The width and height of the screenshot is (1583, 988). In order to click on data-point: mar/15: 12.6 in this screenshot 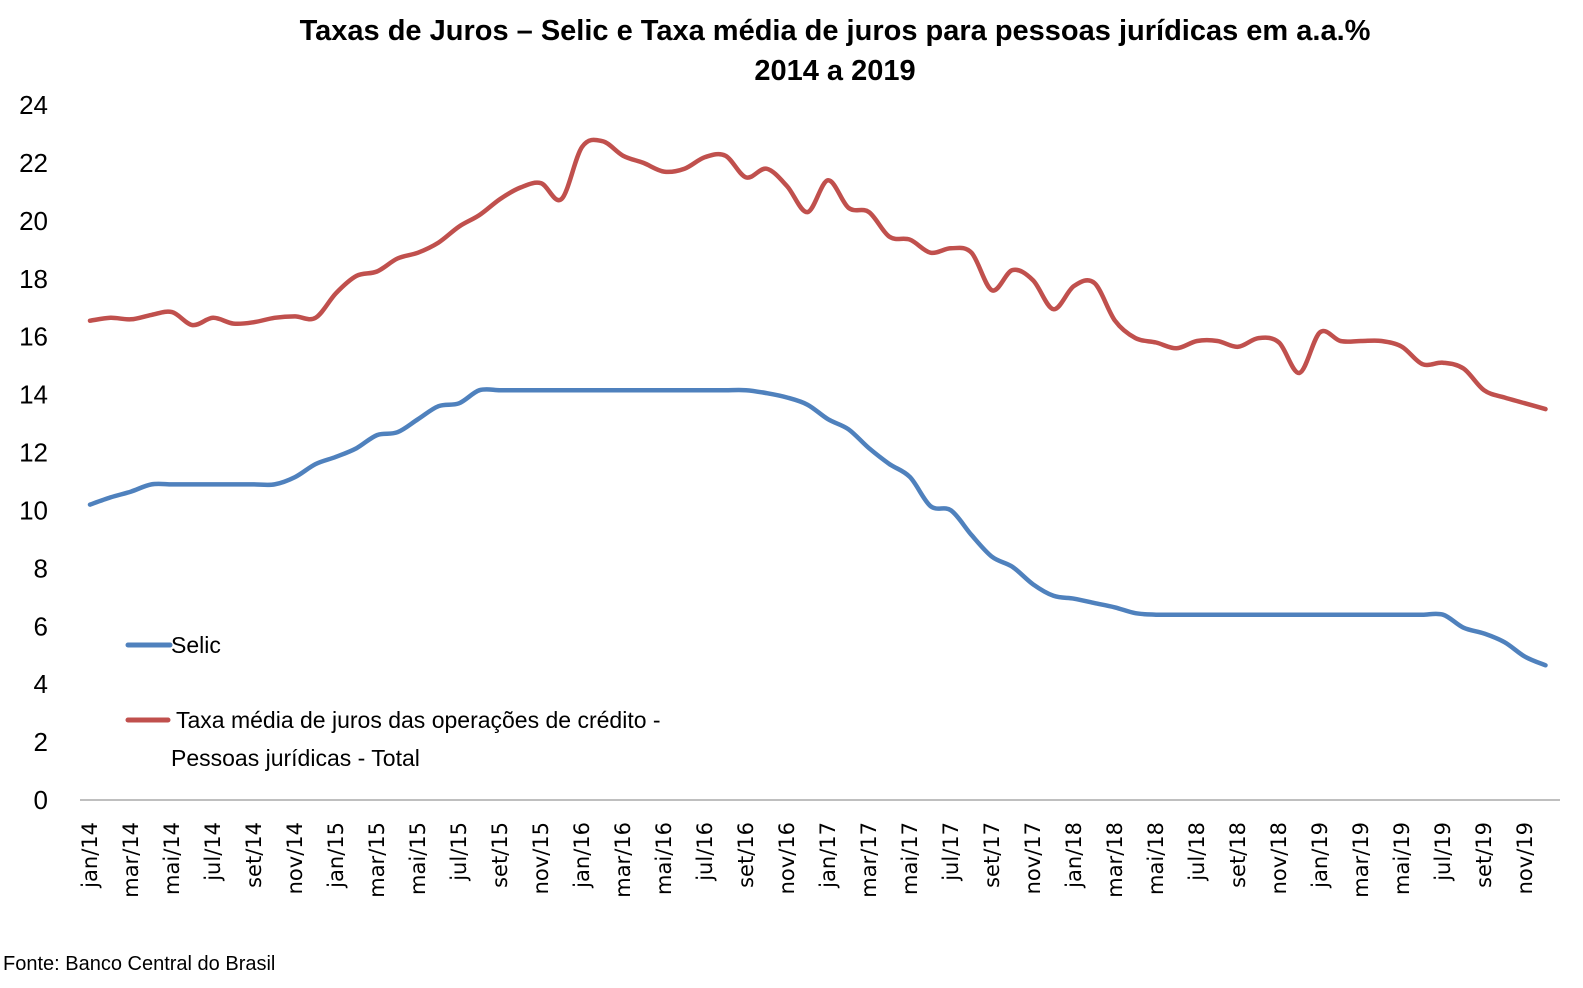, I will do `click(377, 435)`.